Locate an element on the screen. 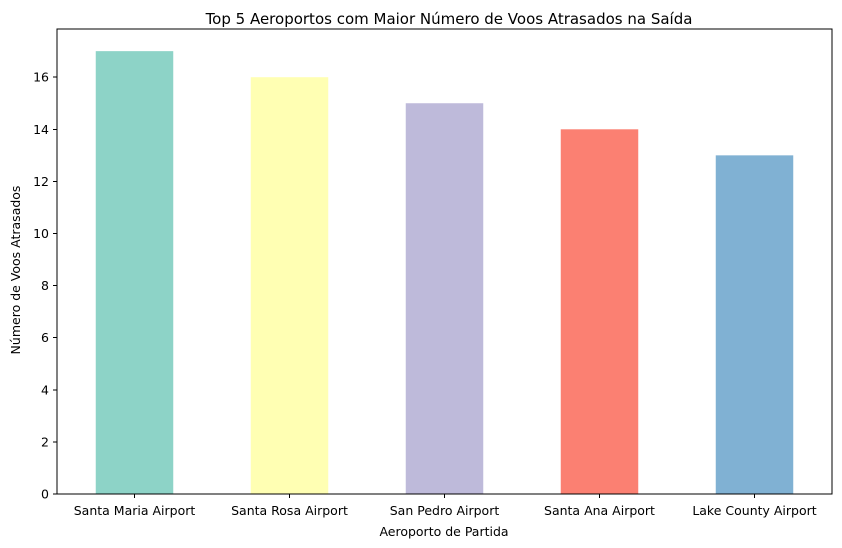 The width and height of the screenshot is (842, 548). bar-santa-maria-airport is located at coordinates (134, 273).